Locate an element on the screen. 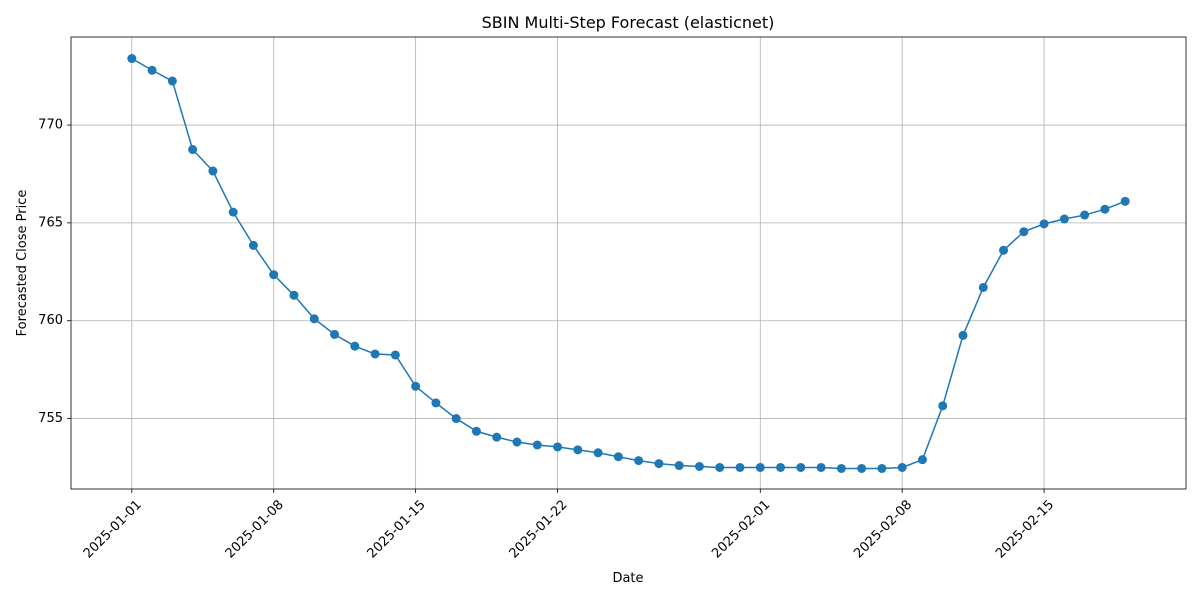 Image resolution: width=1200 pixels, height=600 pixels. x-tick-label: 2025-01-22 is located at coordinates (539, 529).